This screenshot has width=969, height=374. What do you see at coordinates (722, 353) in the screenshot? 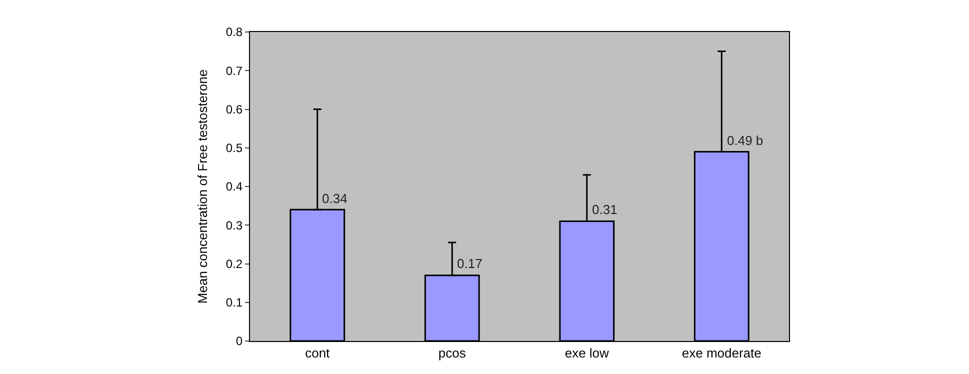
I see `x-tick-label: exe moderate` at bounding box center [722, 353].